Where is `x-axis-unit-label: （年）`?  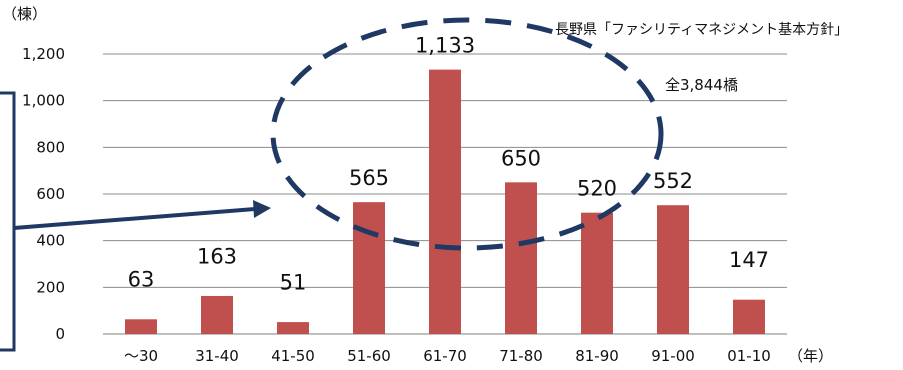 x-axis-unit-label: （年） is located at coordinates (810, 356).